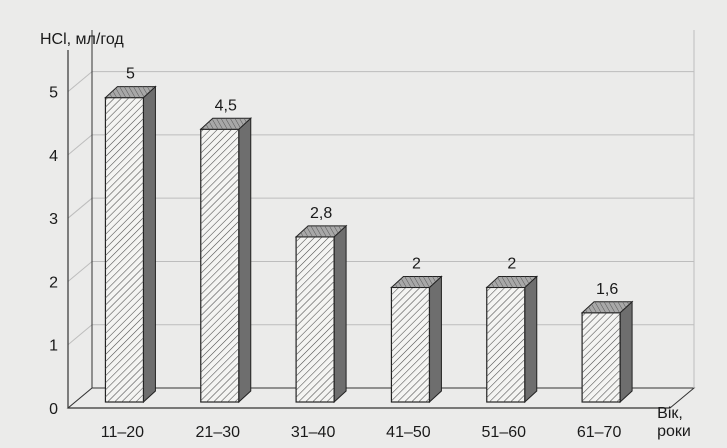  Describe the element at coordinates (599, 432) in the screenshot. I see `x-tick-label: 61–70` at that location.